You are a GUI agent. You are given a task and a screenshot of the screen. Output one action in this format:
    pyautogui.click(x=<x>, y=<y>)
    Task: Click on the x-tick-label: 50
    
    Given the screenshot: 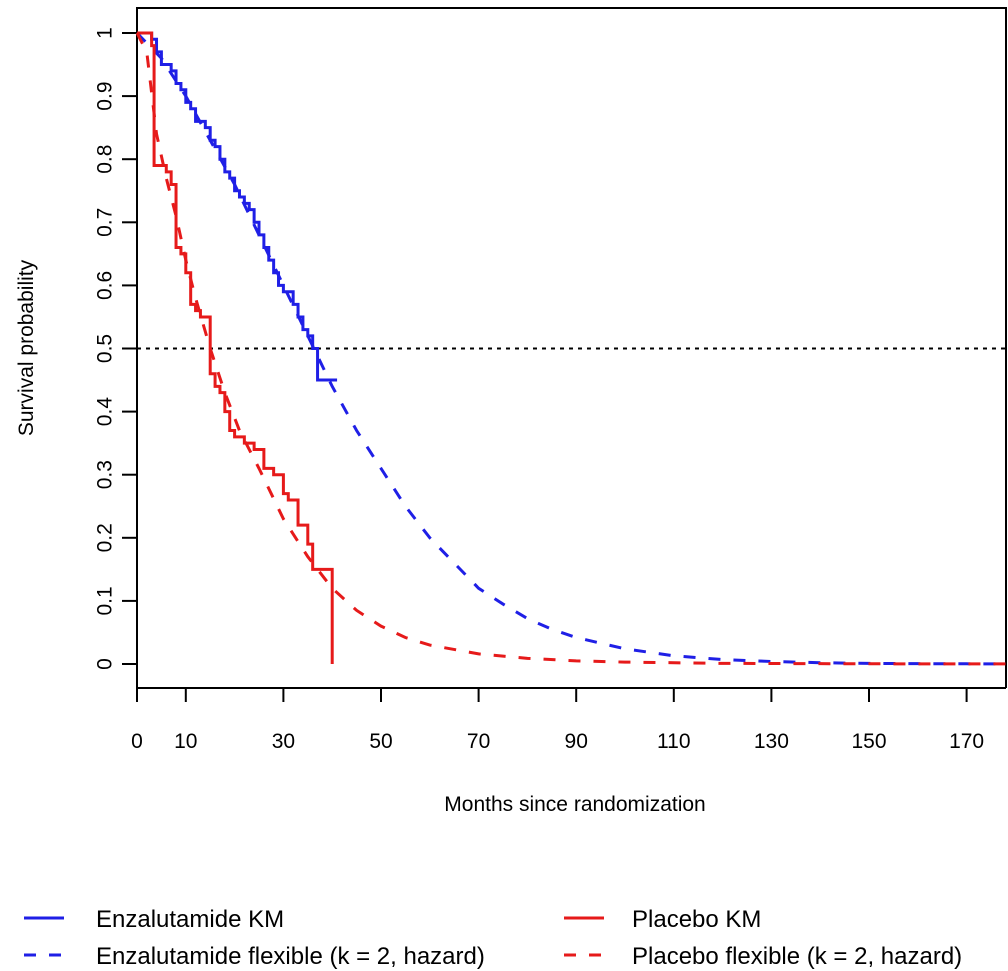 What is the action you would take?
    pyautogui.click(x=380, y=741)
    